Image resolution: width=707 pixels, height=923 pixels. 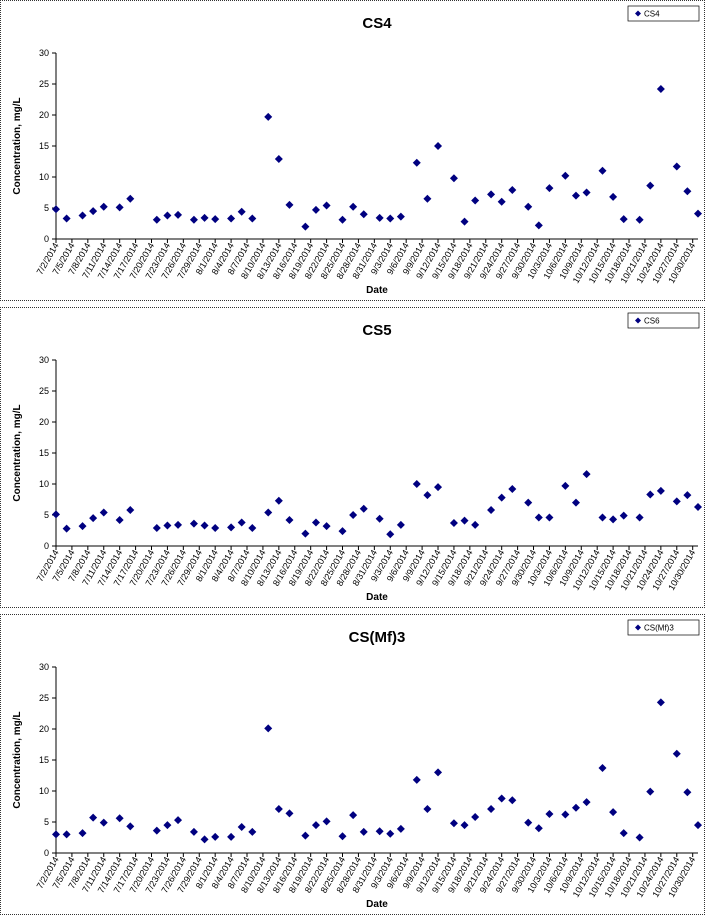 What do you see at coordinates (377, 637) in the screenshot?
I see `chart-title: CS(Mf)3` at bounding box center [377, 637].